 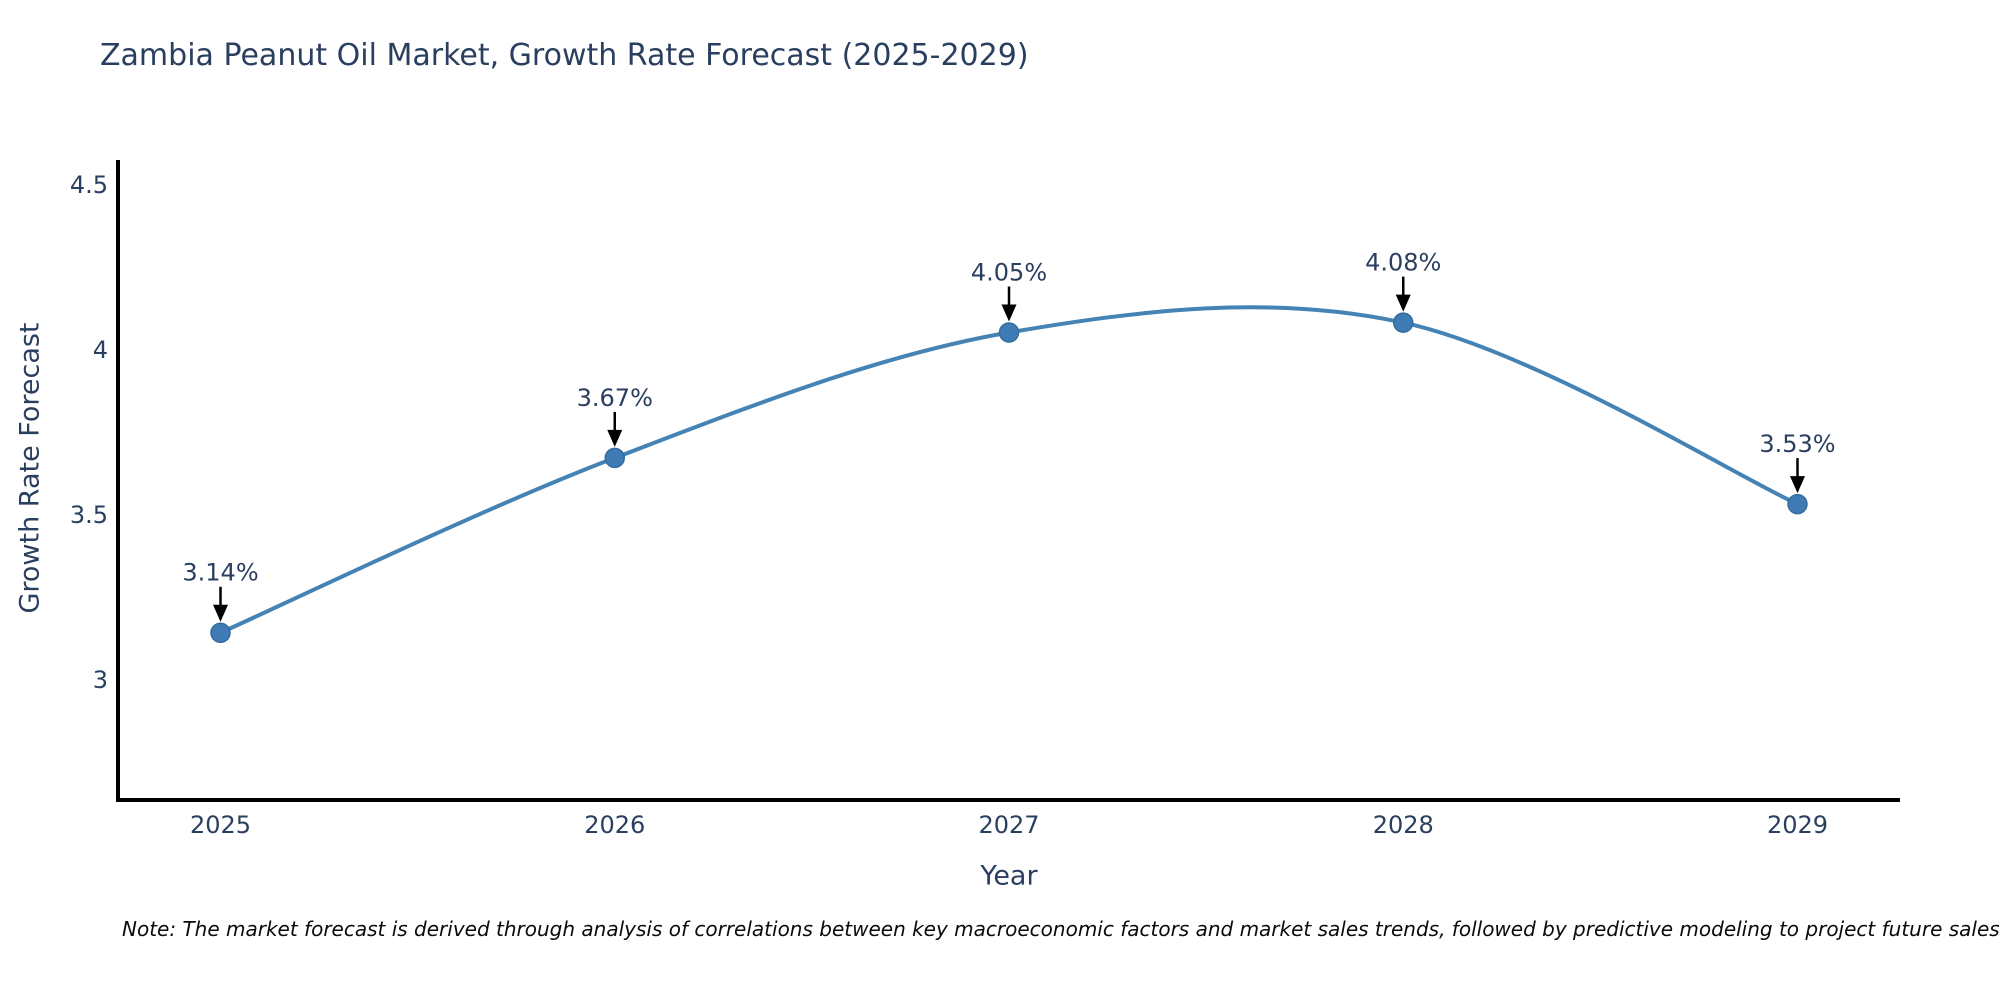 What do you see at coordinates (1009, 273) in the screenshot?
I see `annotation-label-2027: 4.05%` at bounding box center [1009, 273].